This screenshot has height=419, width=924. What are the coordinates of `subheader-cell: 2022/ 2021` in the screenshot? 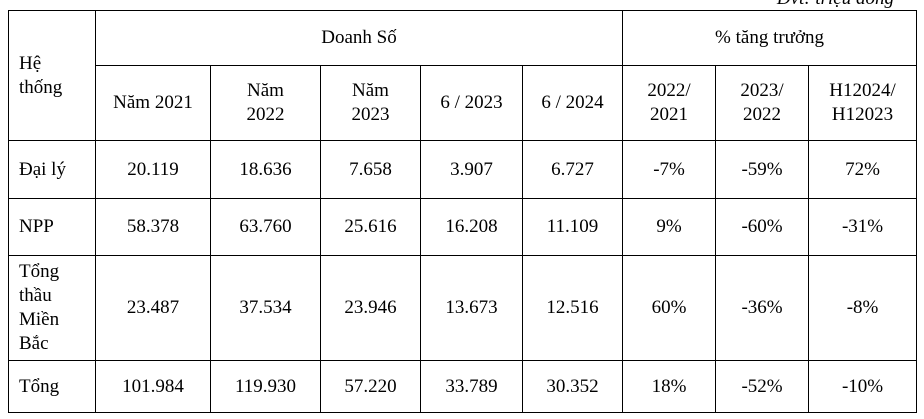 It's located at (669, 103).